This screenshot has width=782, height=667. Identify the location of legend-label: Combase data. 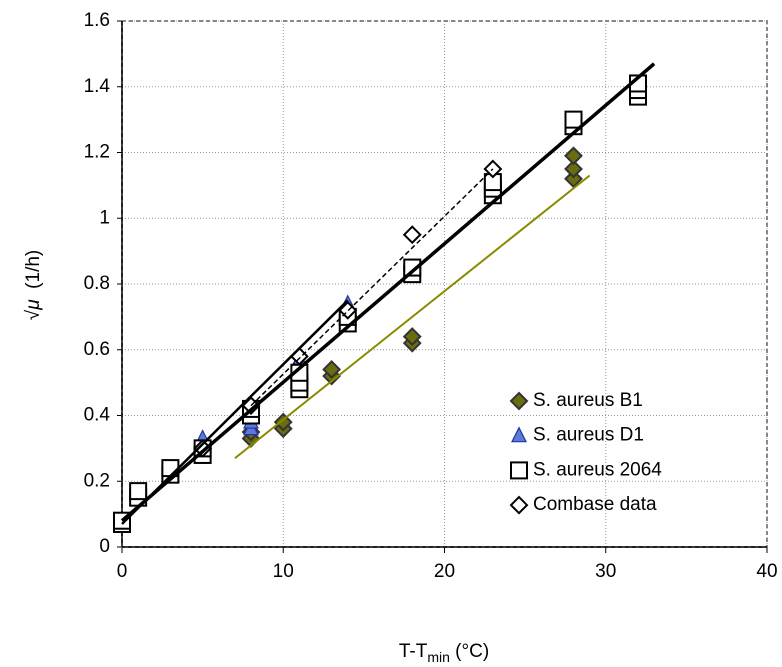
(595, 504).